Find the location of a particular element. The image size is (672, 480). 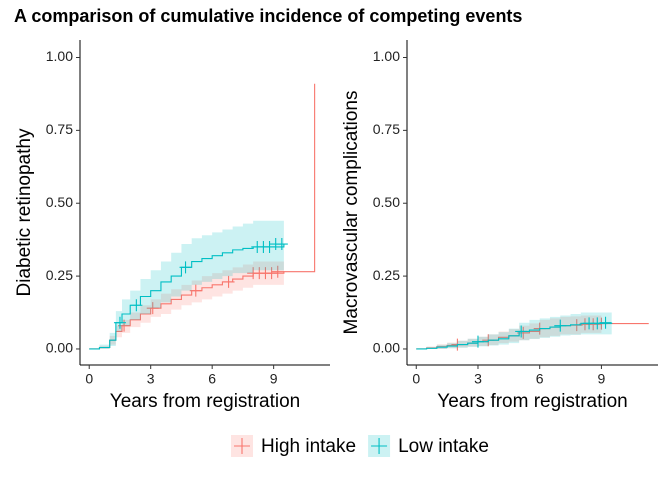

legend-label: Low intake is located at coordinates (443, 446).